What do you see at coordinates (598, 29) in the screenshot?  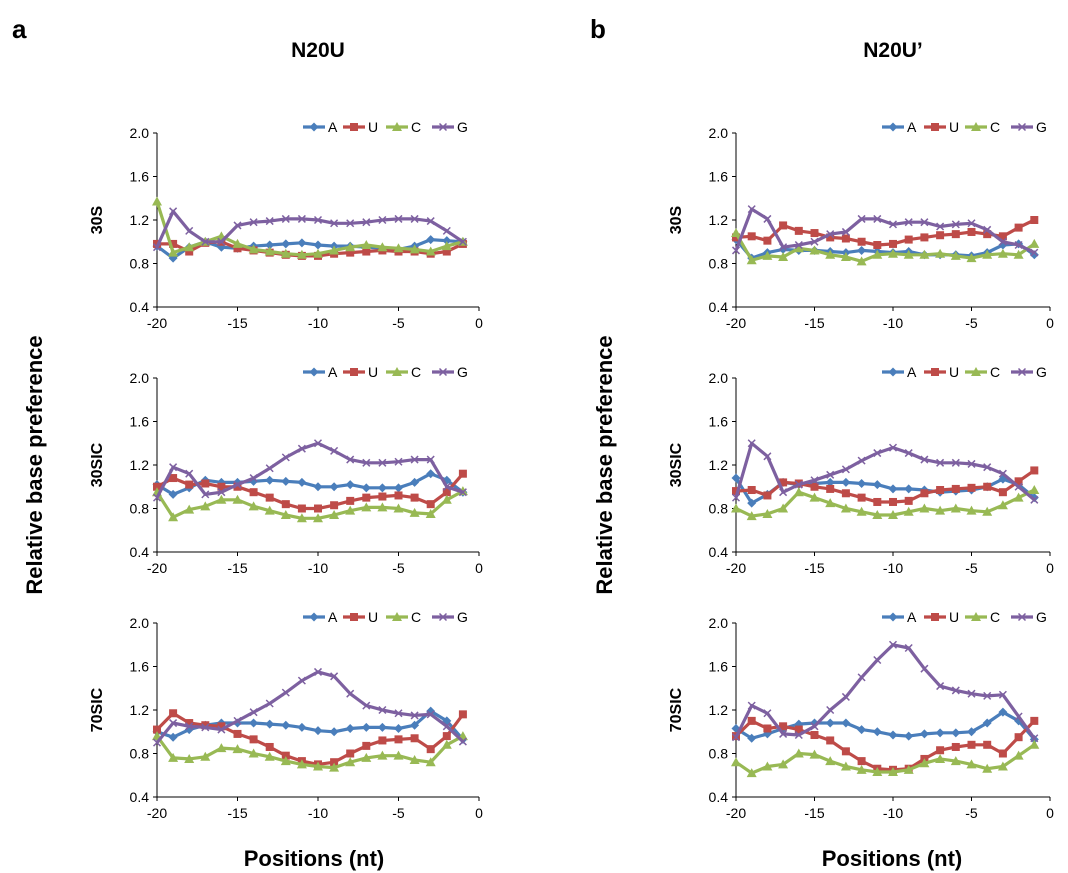 I see `panel-letter-b: b` at bounding box center [598, 29].